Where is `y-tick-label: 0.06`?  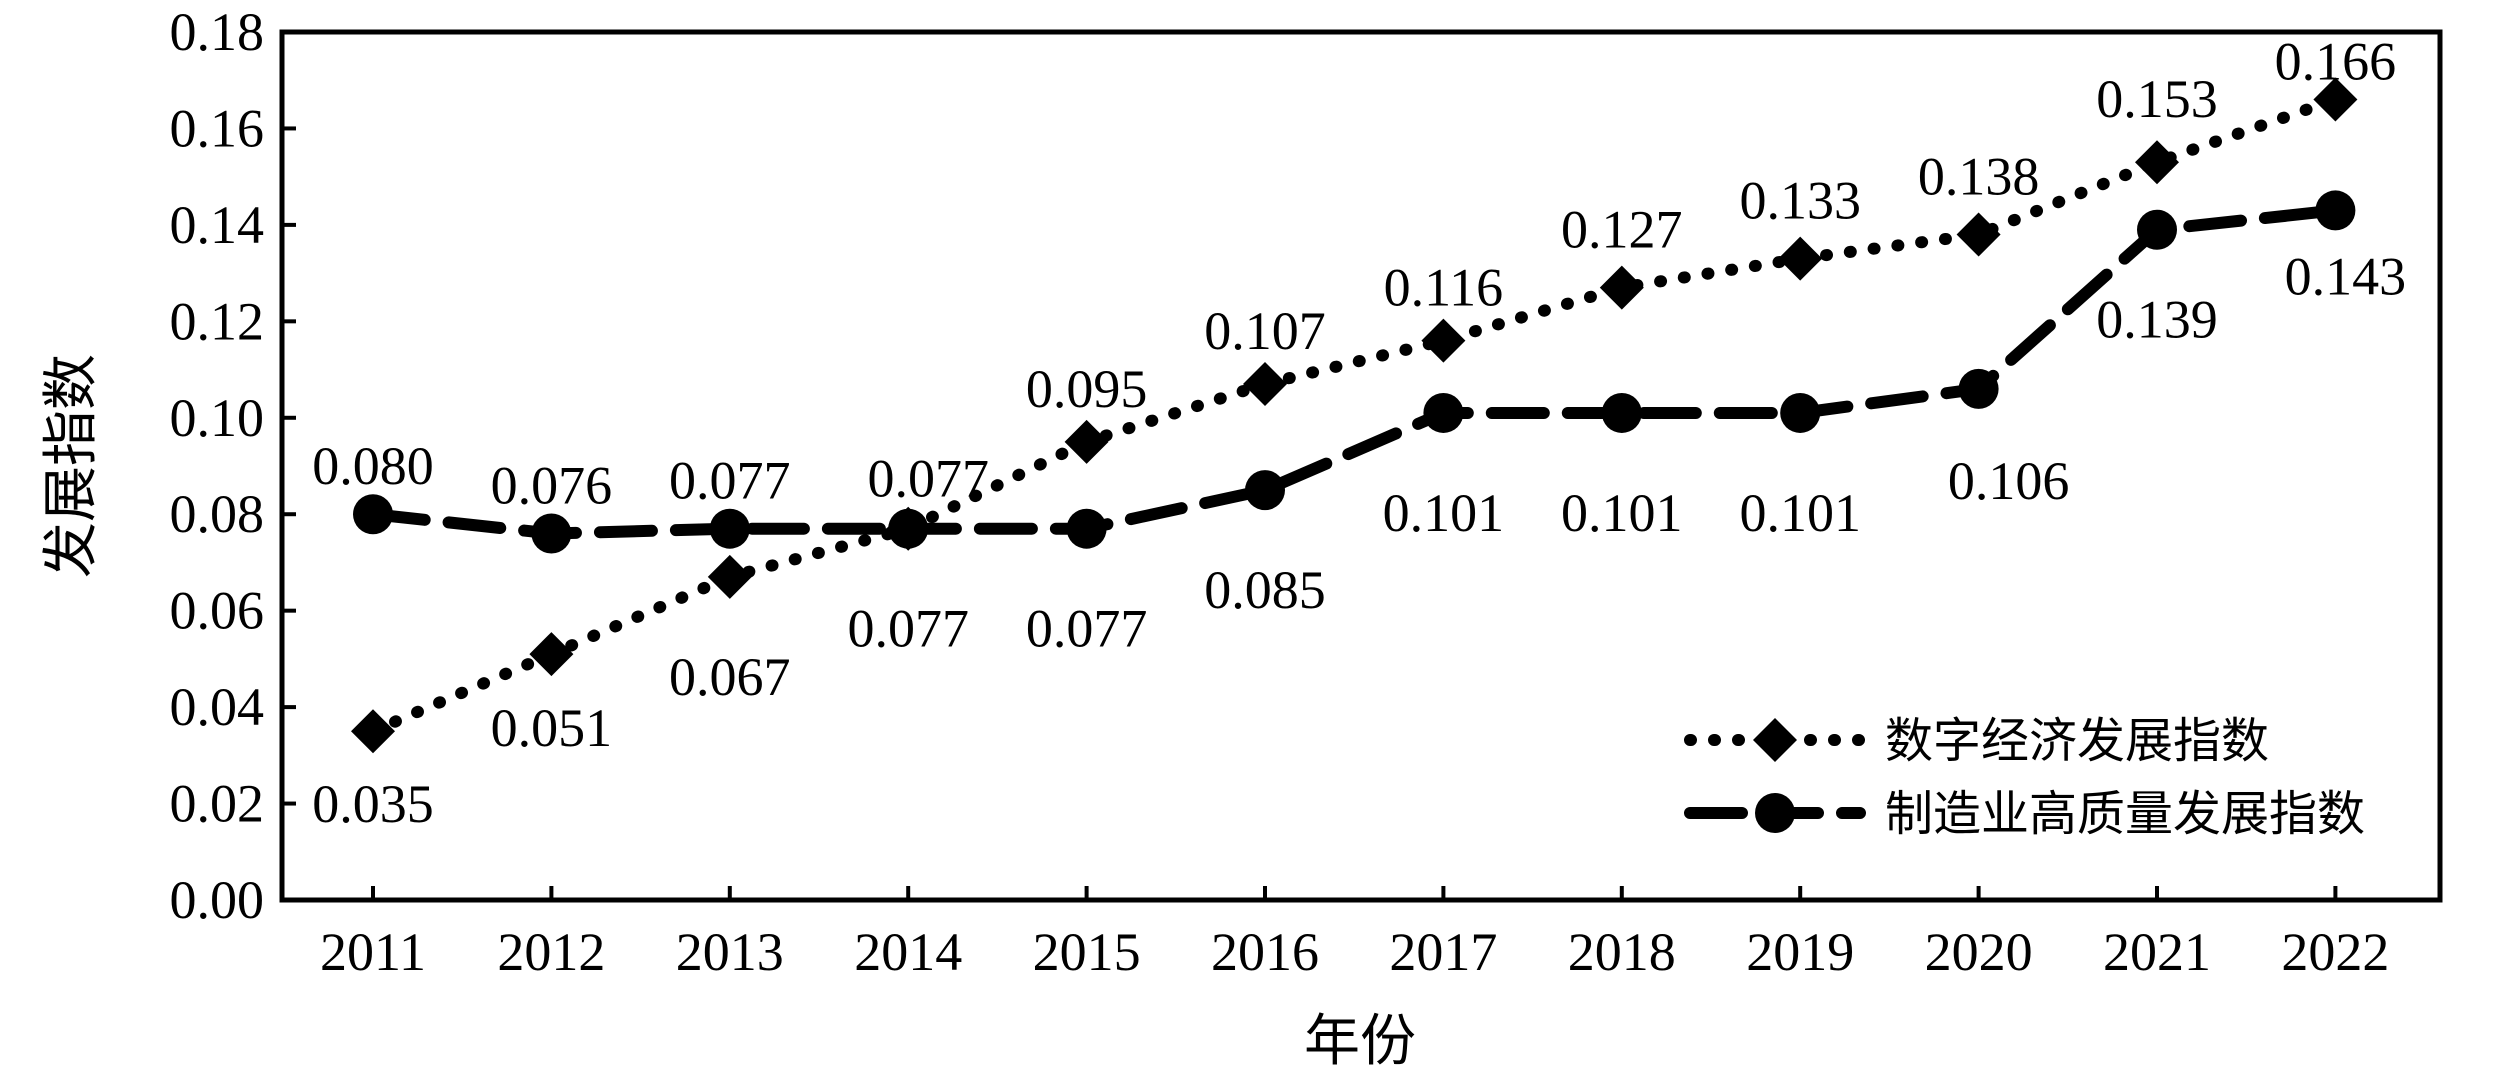
y-tick-label: 0.06 is located at coordinates (217, 611).